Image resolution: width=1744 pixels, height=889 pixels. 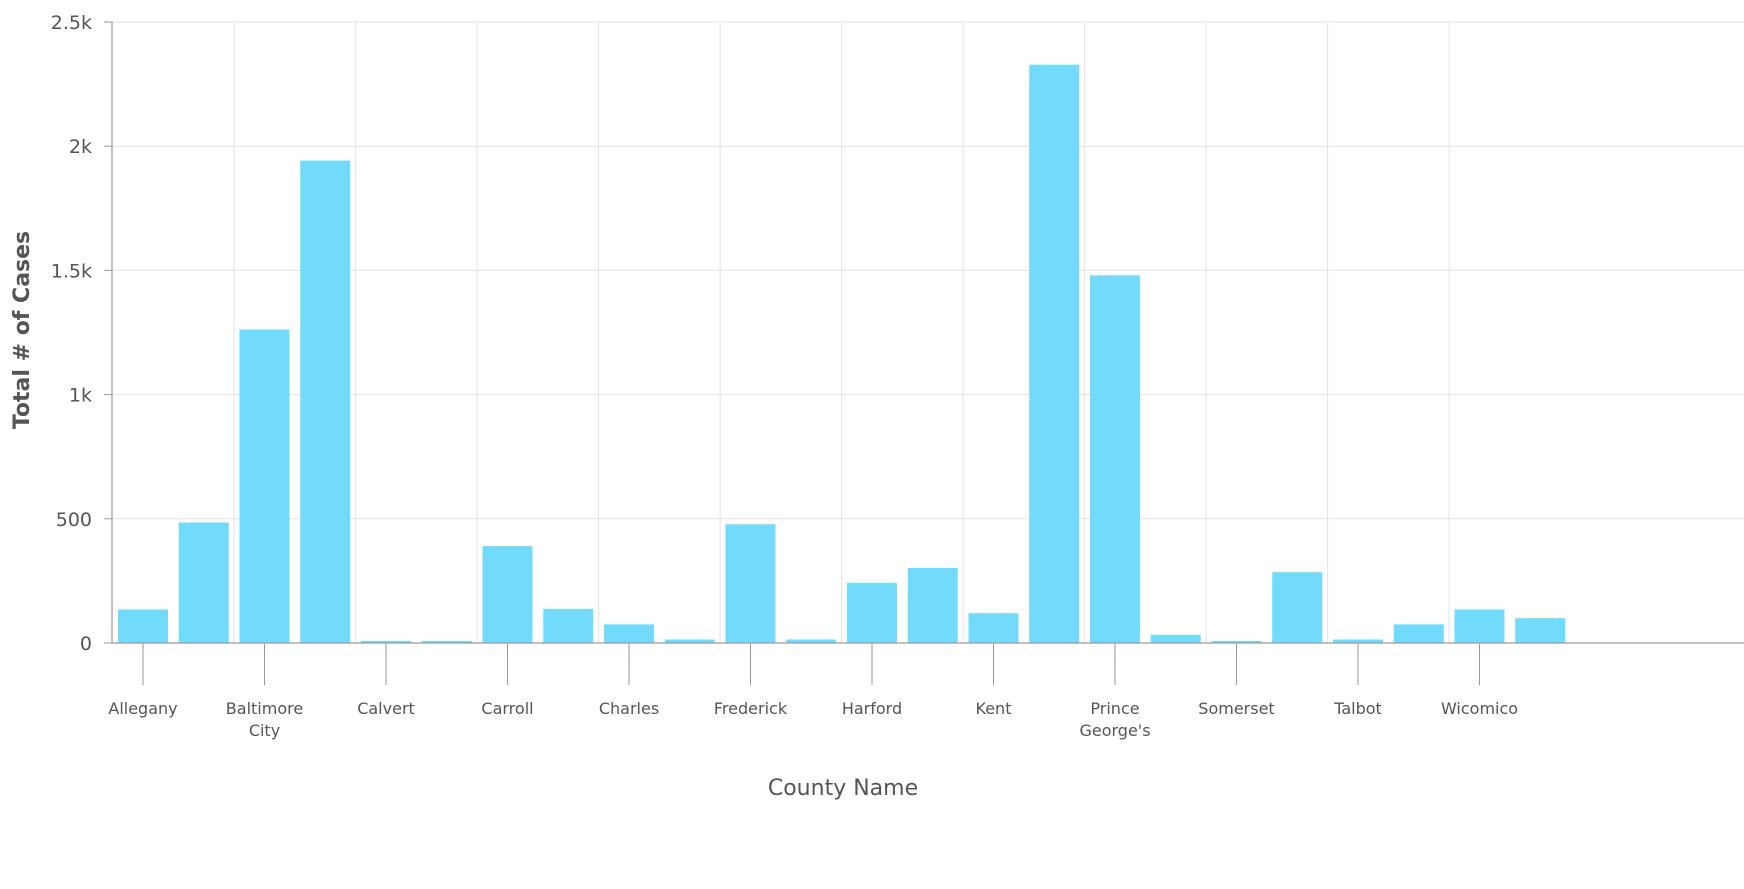 I want to click on x-tick-label-line: Carroll, so click(x=507, y=708).